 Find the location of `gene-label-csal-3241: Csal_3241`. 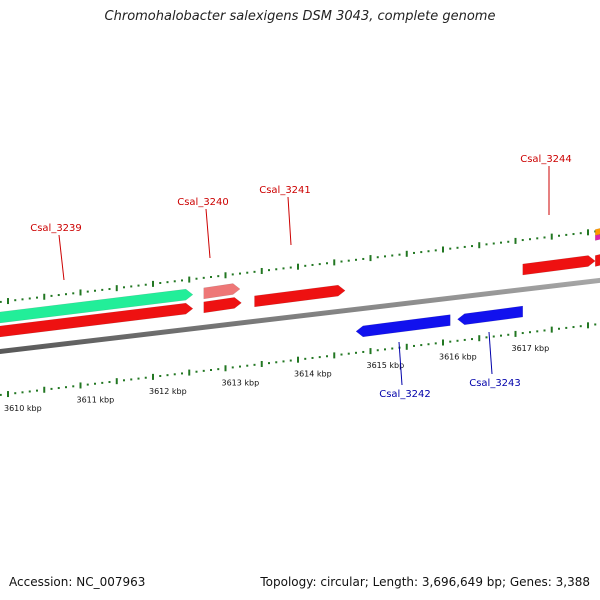

gene-label-csal-3241: Csal_3241 is located at coordinates (285, 190).